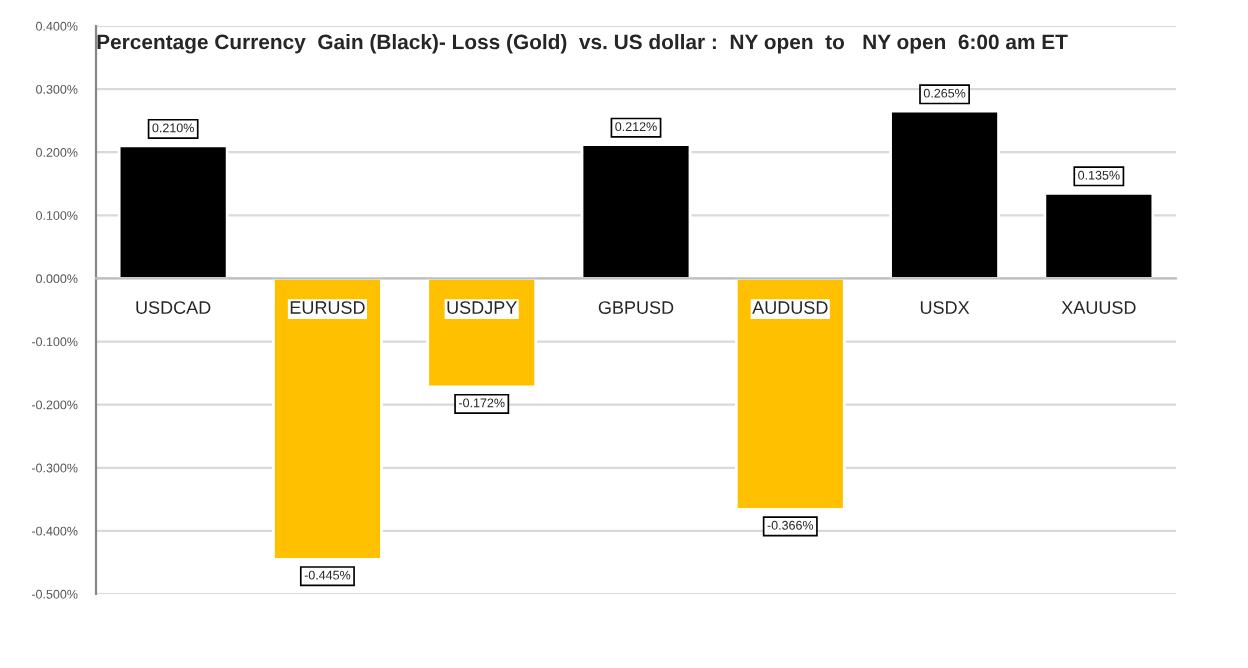 The width and height of the screenshot is (1248, 668). I want to click on x-tick-label: USDCAD, so click(173, 307).